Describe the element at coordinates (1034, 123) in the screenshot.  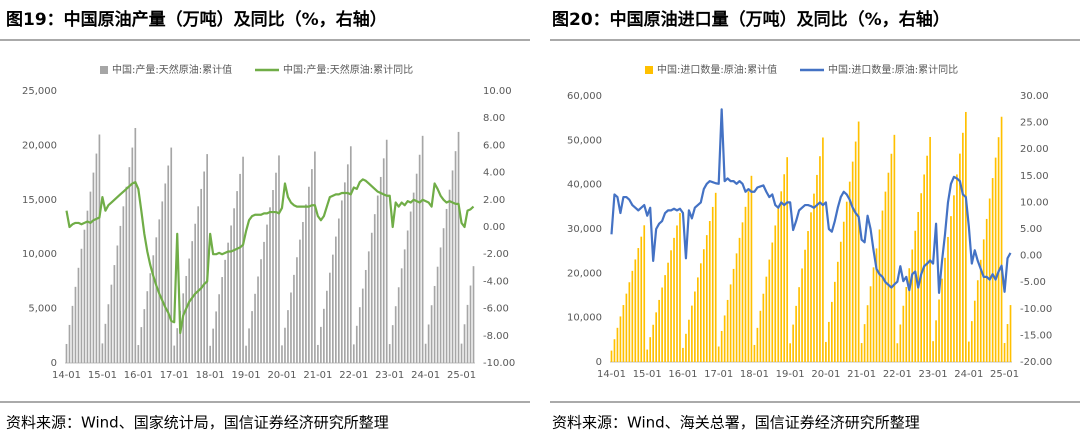
I see `y2-tick-label: 25.00` at that location.